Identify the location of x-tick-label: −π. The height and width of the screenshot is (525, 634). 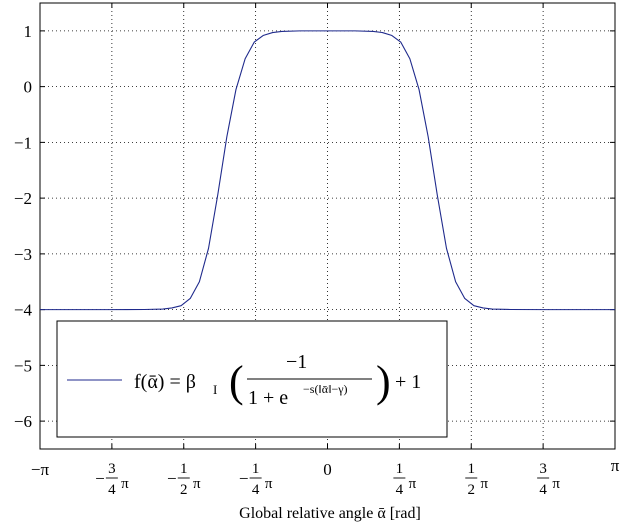
(40, 469).